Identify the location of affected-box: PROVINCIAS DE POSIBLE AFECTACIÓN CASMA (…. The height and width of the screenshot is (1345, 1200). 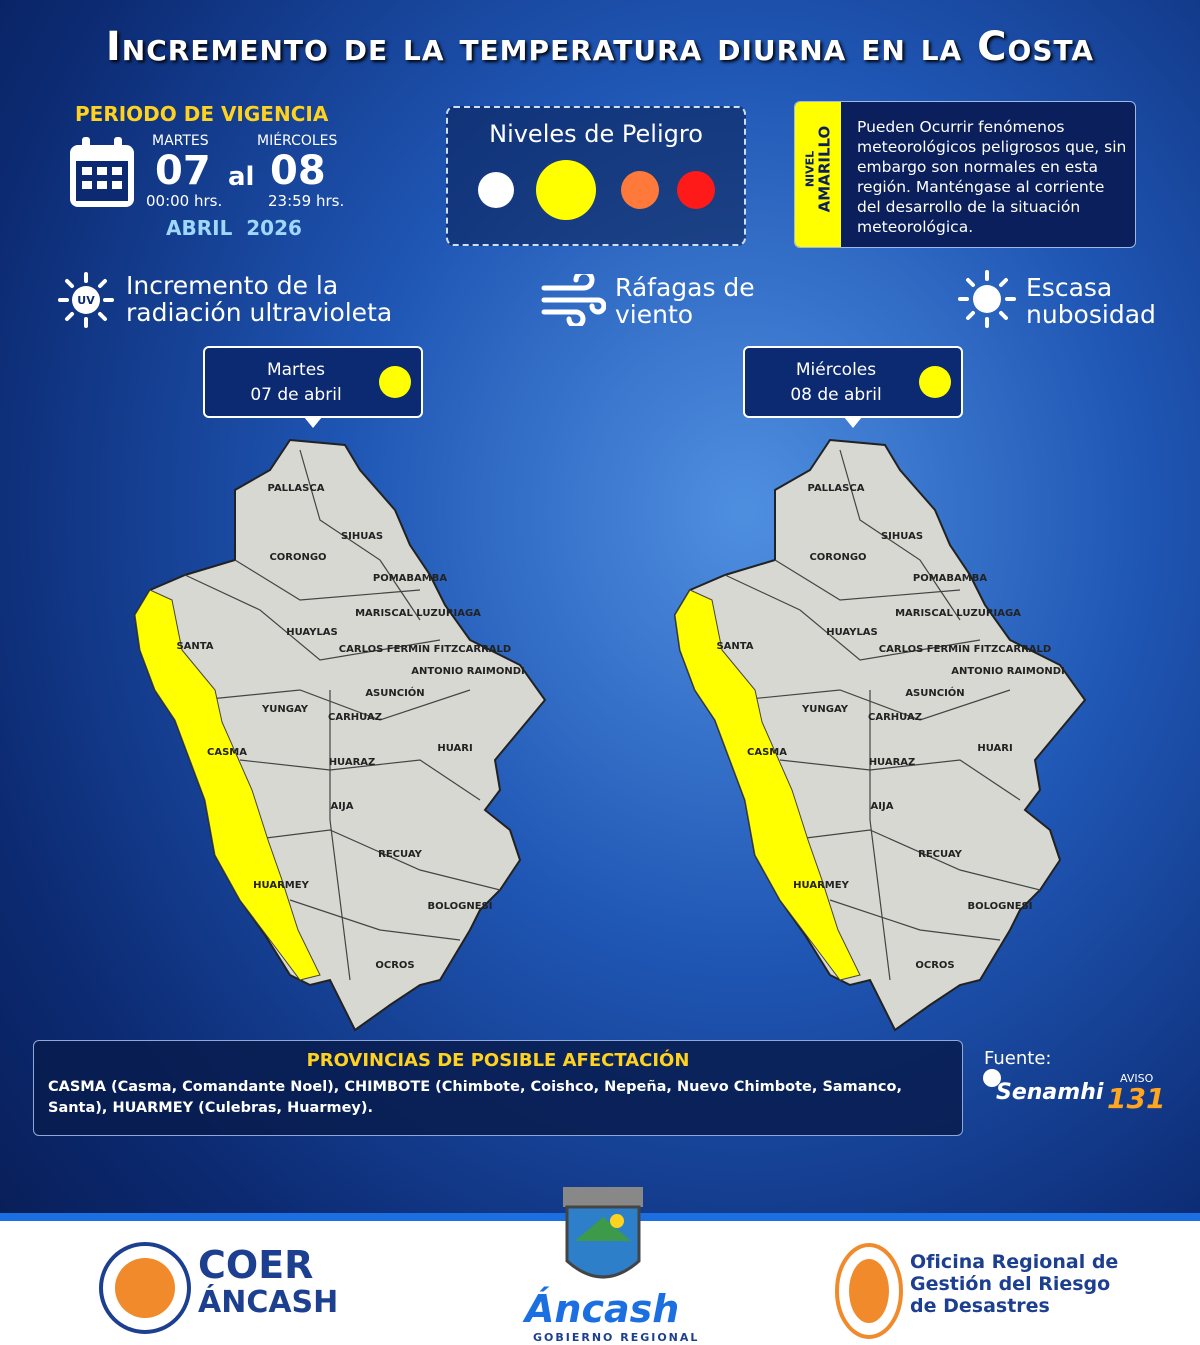
(498, 1088).